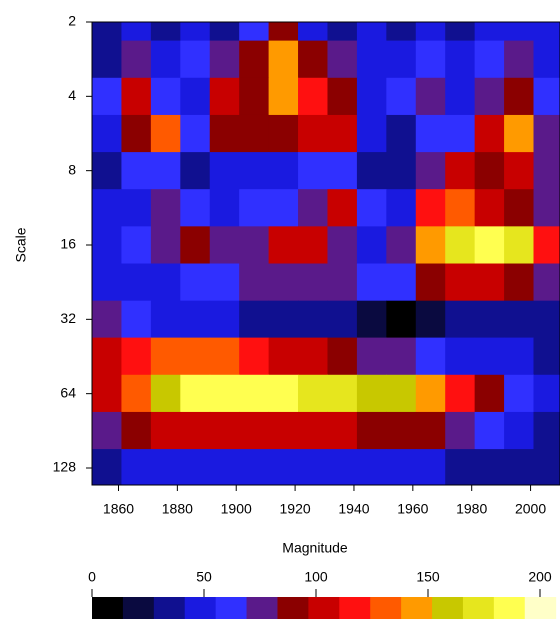 The height and width of the screenshot is (619, 560). I want to click on x-tick-label: 2000, so click(530, 509).